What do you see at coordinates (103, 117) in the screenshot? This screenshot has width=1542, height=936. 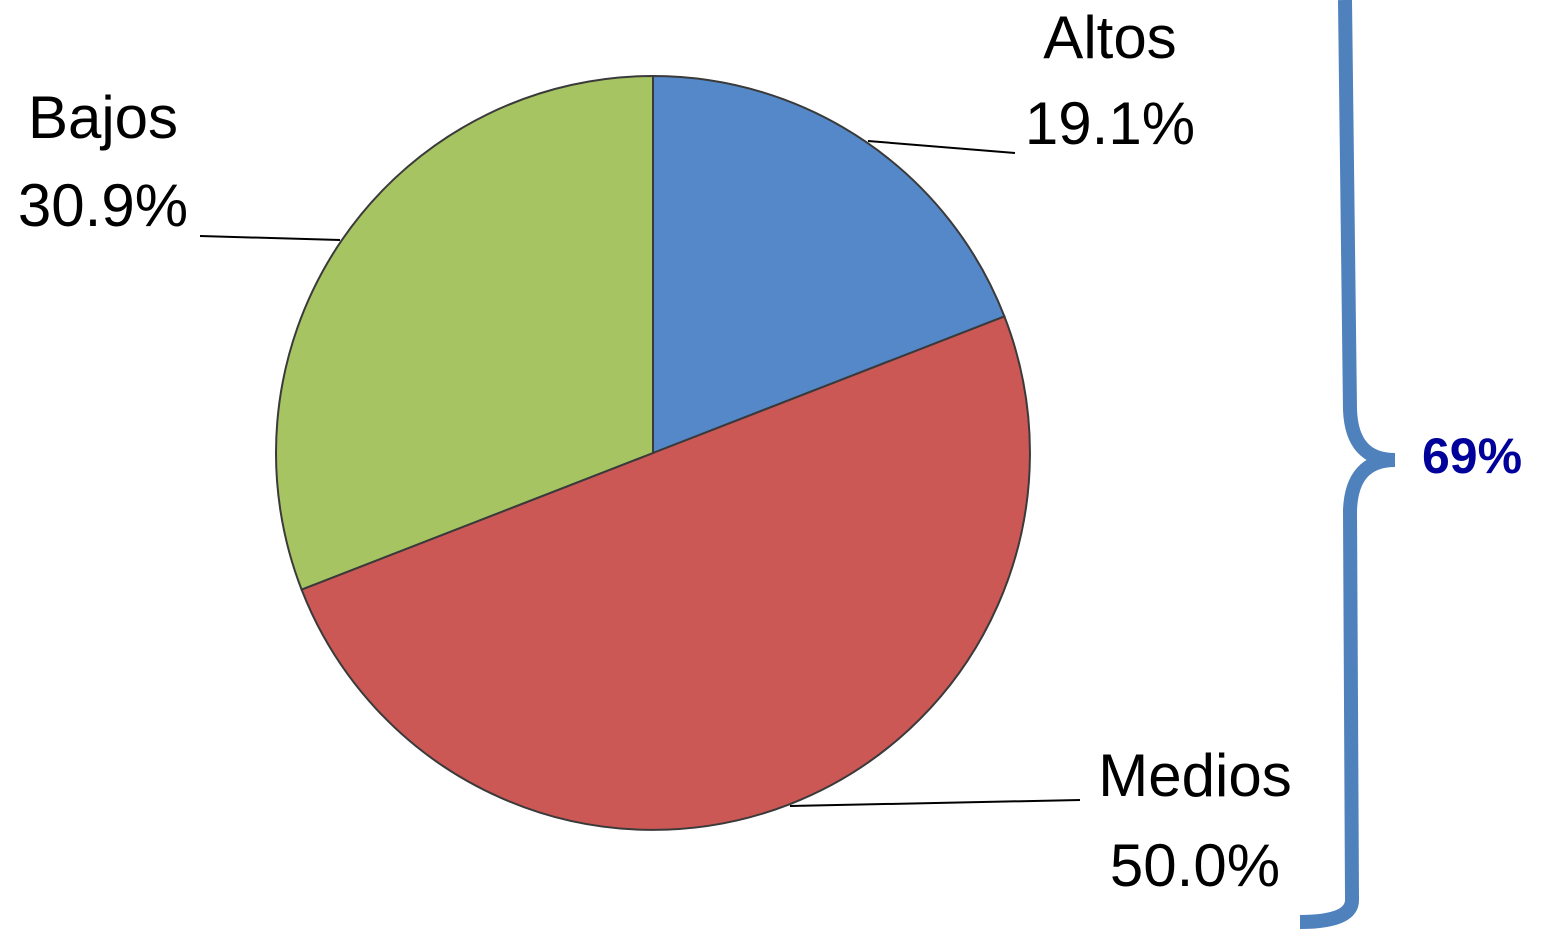 I see `category-label: Bajos` at bounding box center [103, 117].